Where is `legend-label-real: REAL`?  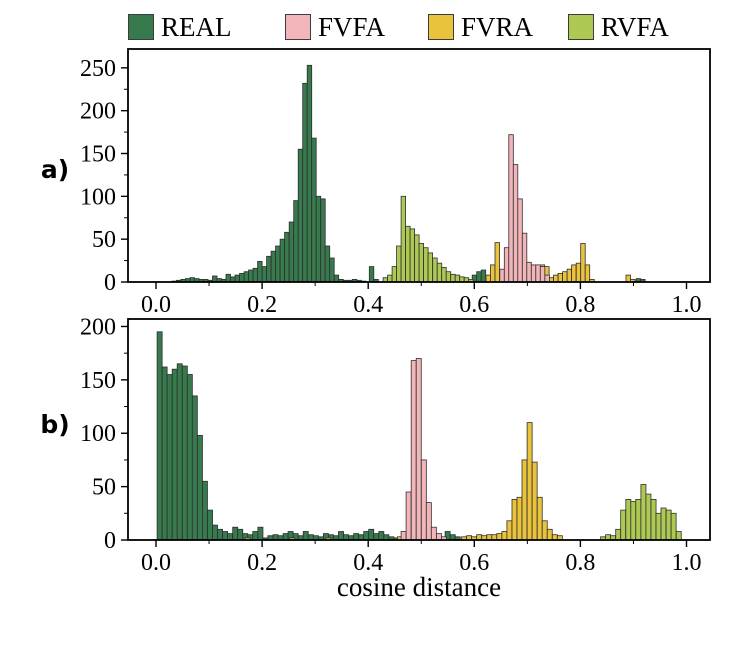
legend-label-real: REAL is located at coordinates (196, 27).